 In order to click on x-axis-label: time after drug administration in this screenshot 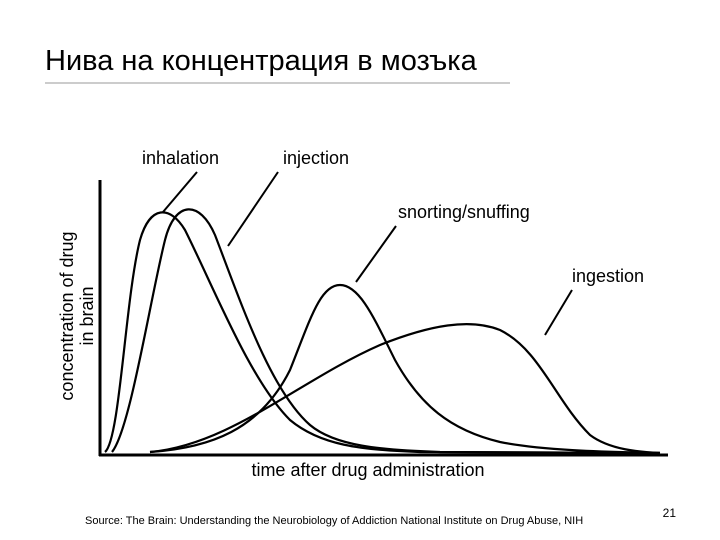, I will do `click(367, 470)`.